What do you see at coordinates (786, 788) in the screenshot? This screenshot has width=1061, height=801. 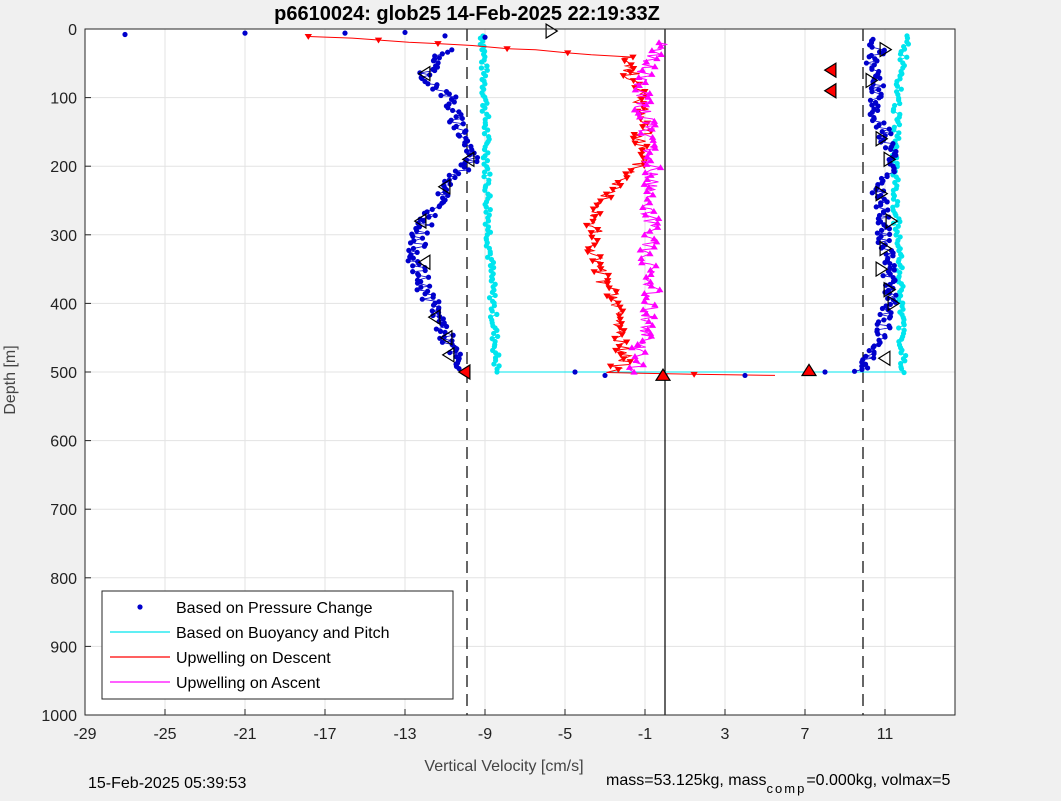 I see `mass-subscript: comp` at bounding box center [786, 788].